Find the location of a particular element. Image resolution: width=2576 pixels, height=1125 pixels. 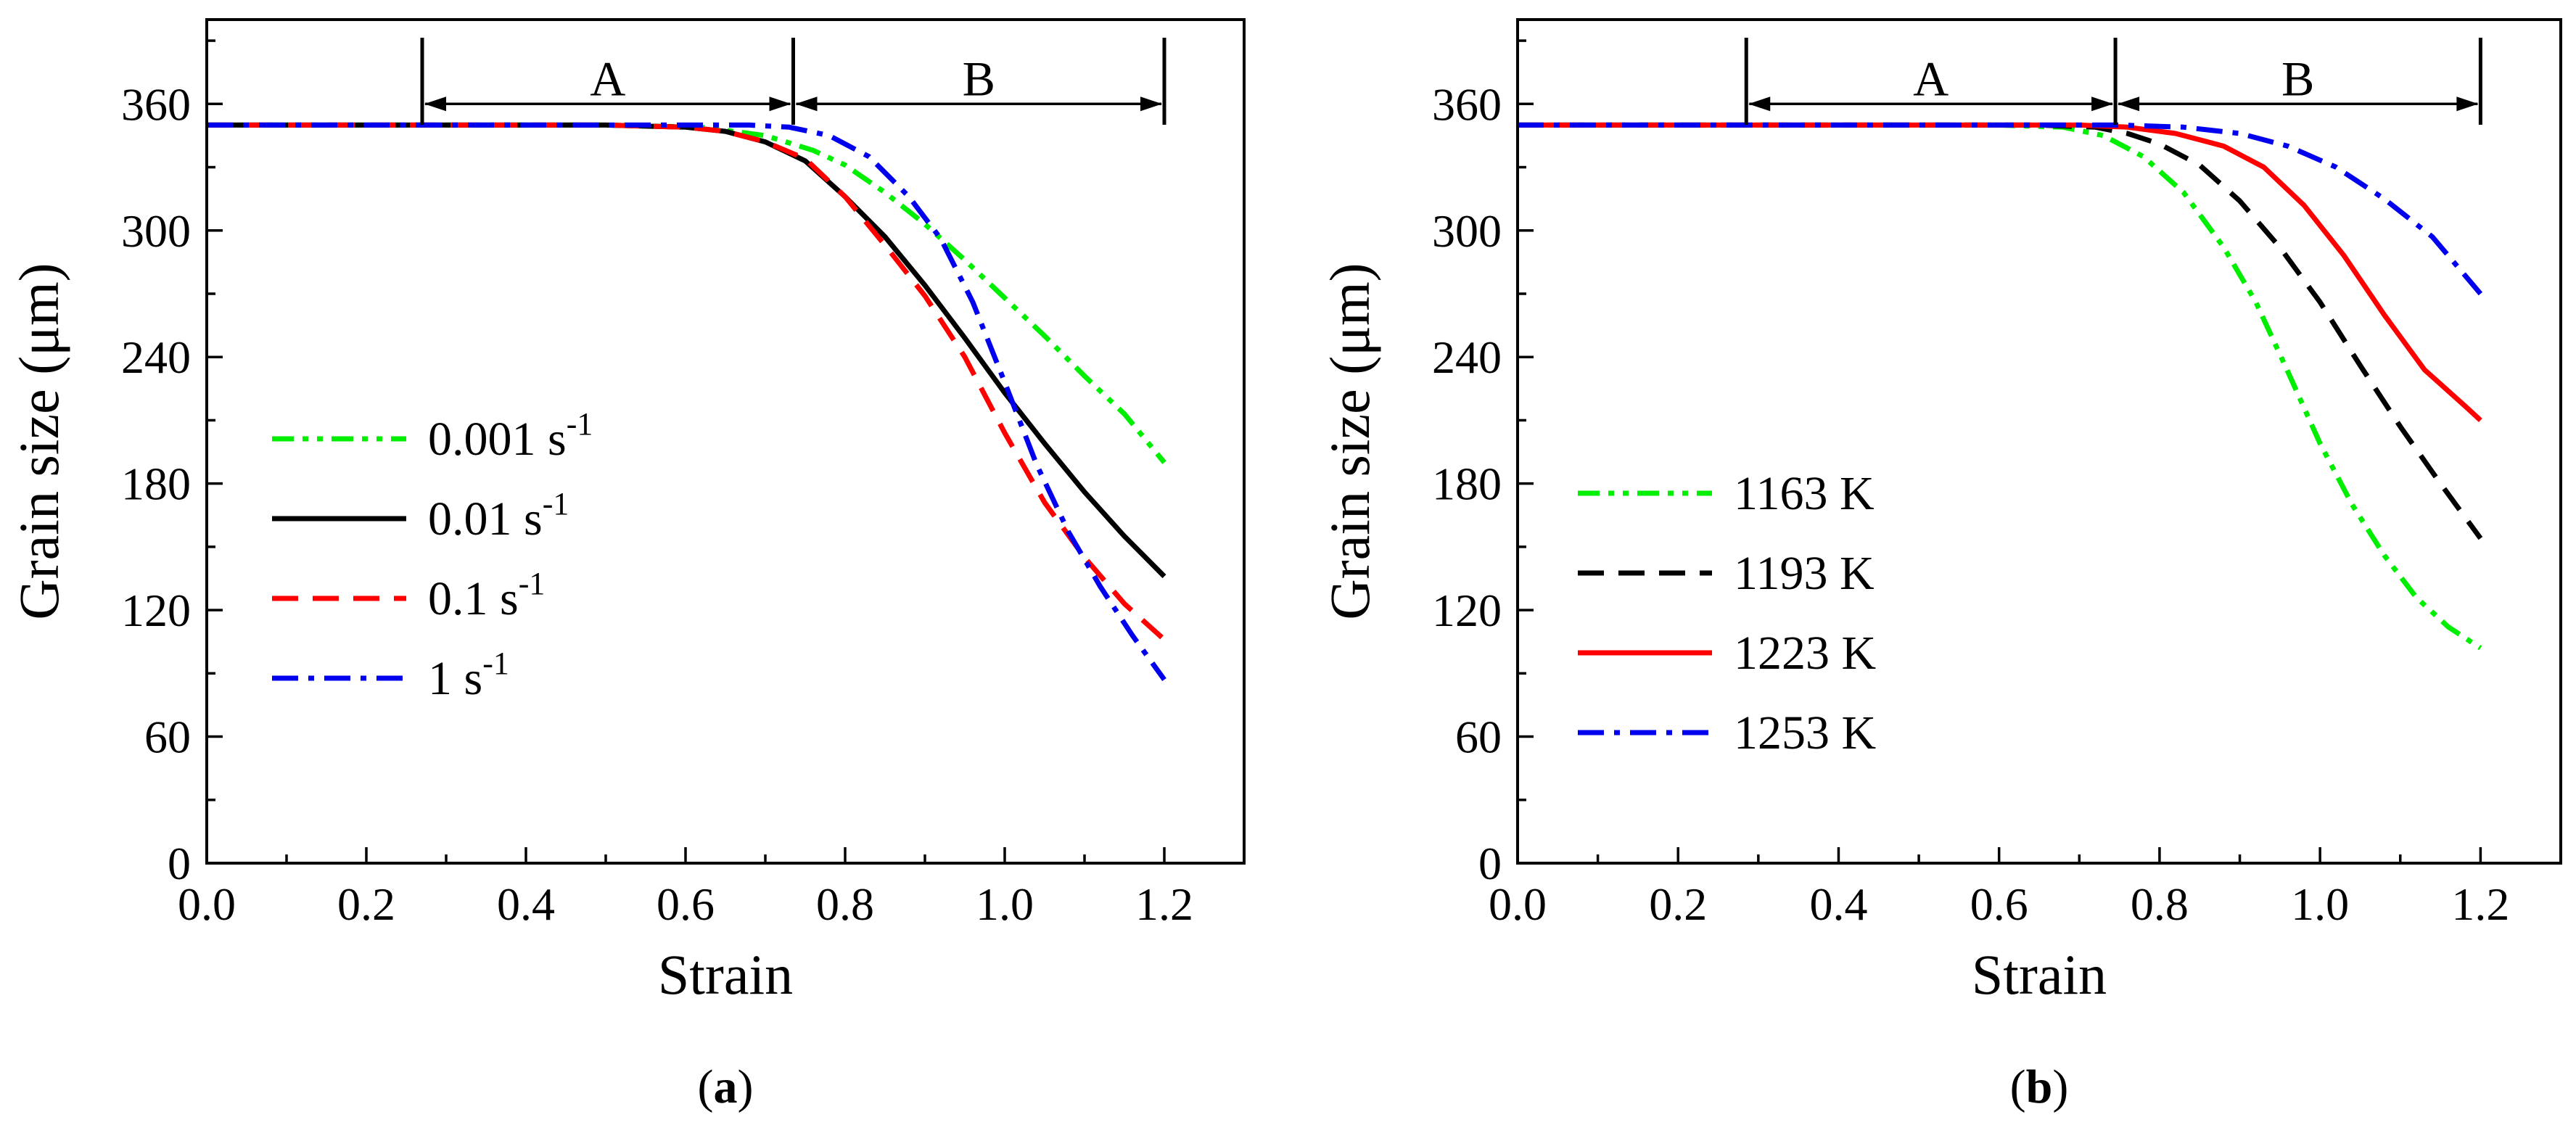

panel-a-y-axis-label: Grain size (μm) is located at coordinates (38, 441).